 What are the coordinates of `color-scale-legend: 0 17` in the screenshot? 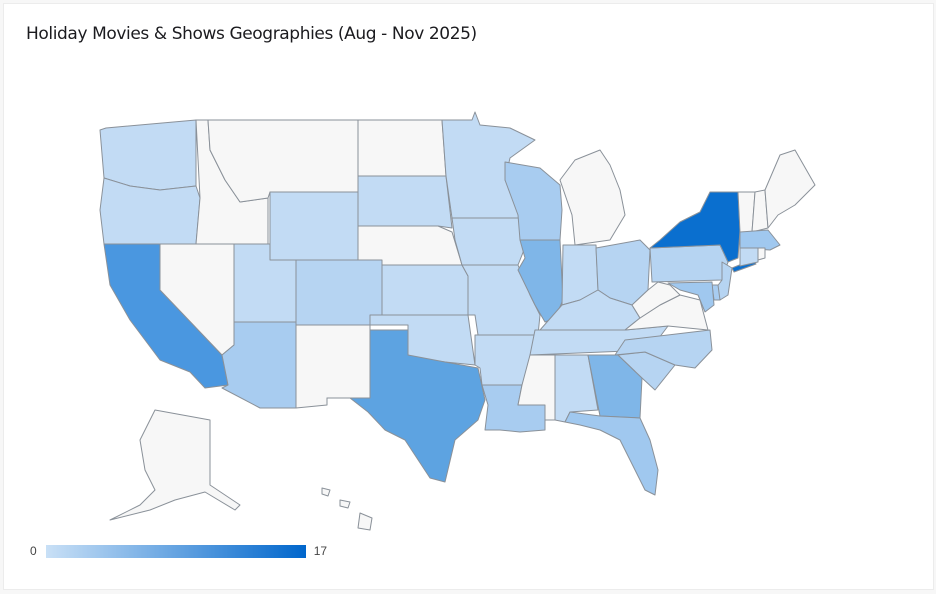 It's located at (178, 551).